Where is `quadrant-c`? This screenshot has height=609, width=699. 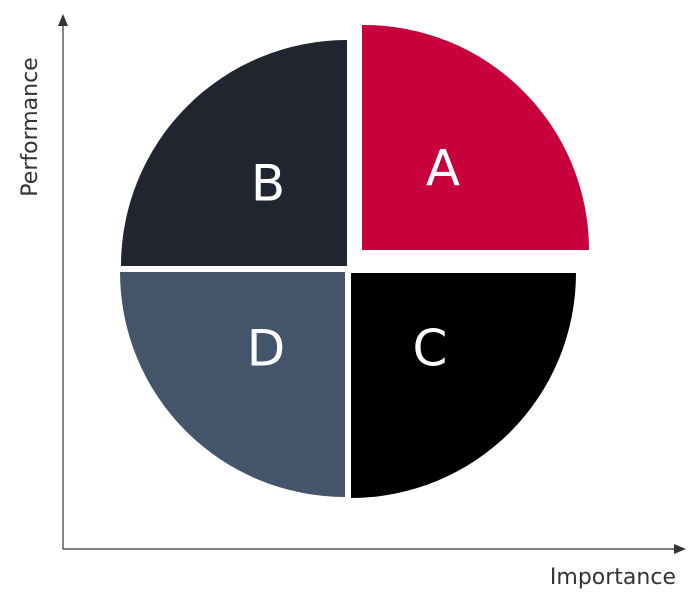 quadrant-c is located at coordinates (463, 385).